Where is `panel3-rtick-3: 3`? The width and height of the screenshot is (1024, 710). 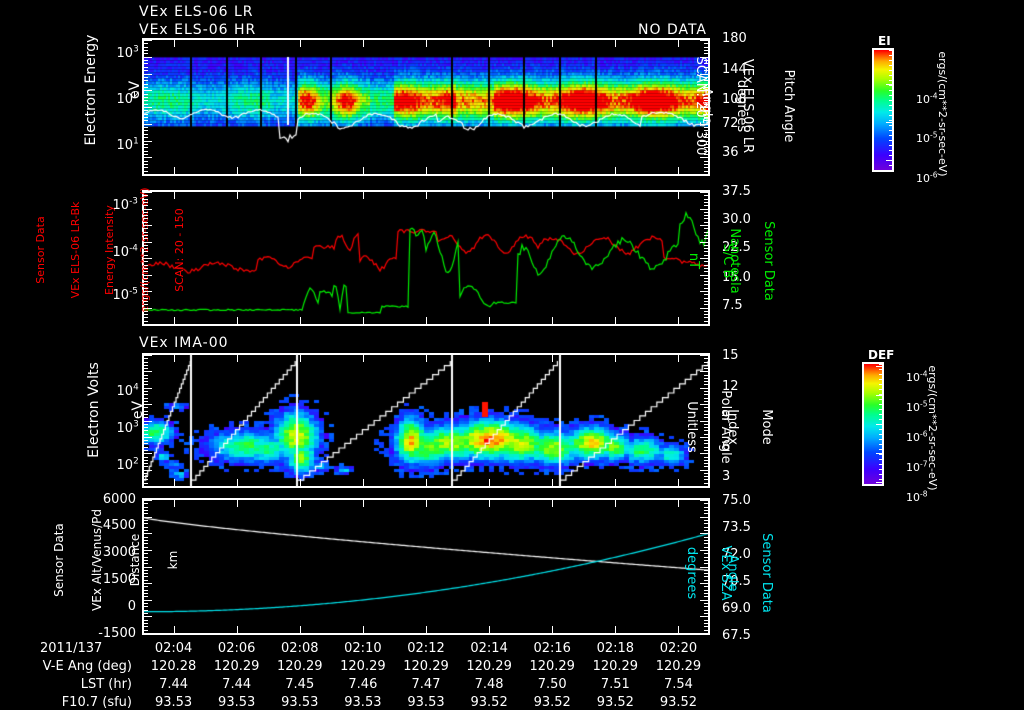
panel3-rtick-3: 3 is located at coordinates (726, 476).